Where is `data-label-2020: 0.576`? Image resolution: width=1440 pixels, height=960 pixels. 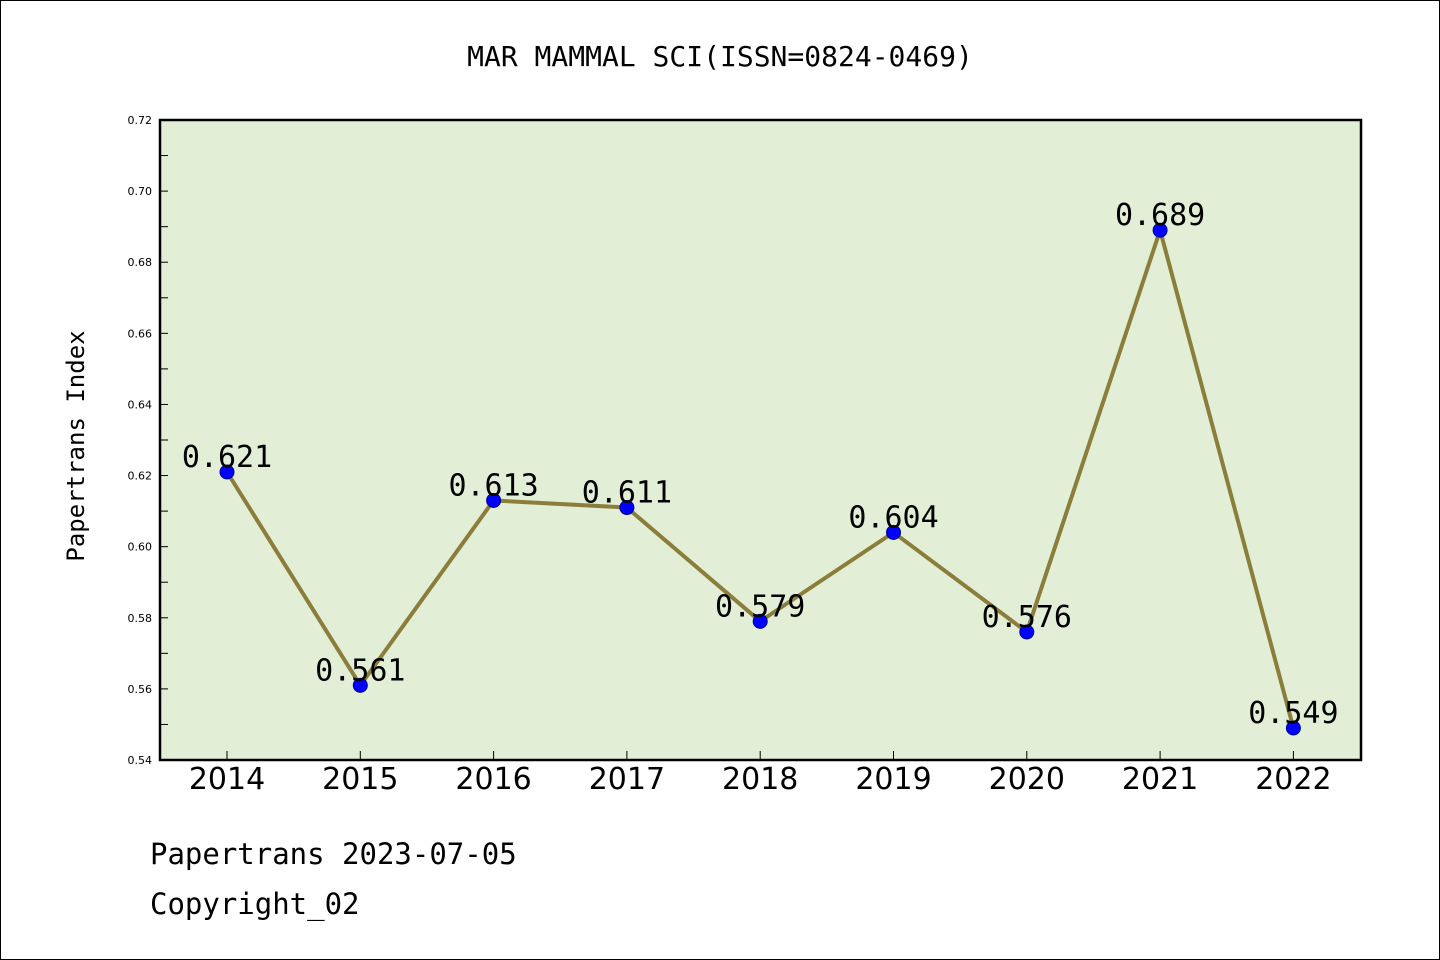 data-label-2020: 0.576 is located at coordinates (1027, 617).